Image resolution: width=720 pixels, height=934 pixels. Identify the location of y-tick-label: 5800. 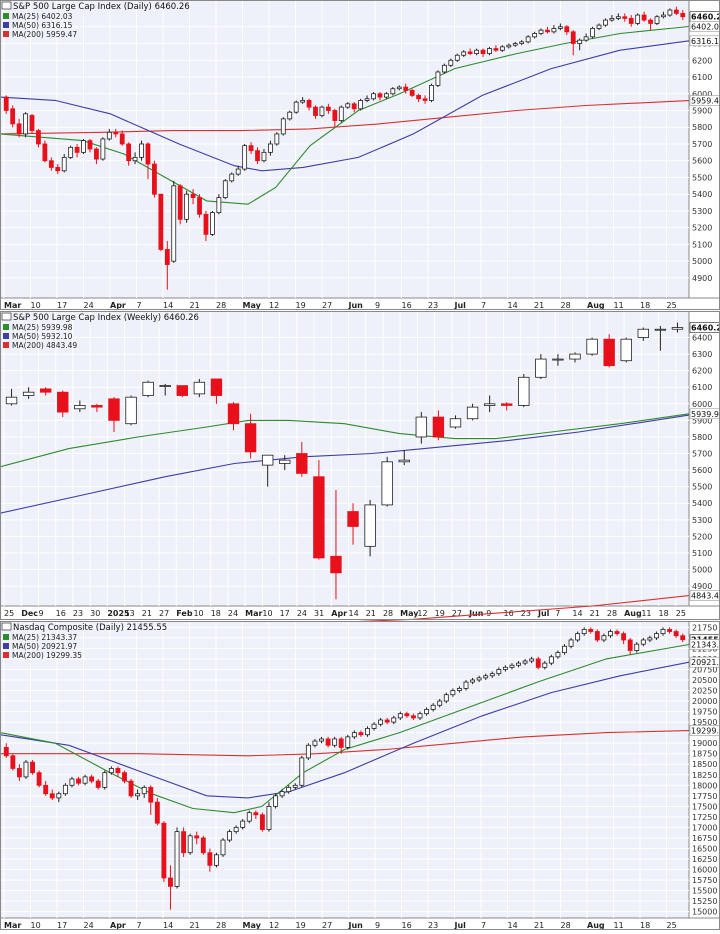
(702, 437).